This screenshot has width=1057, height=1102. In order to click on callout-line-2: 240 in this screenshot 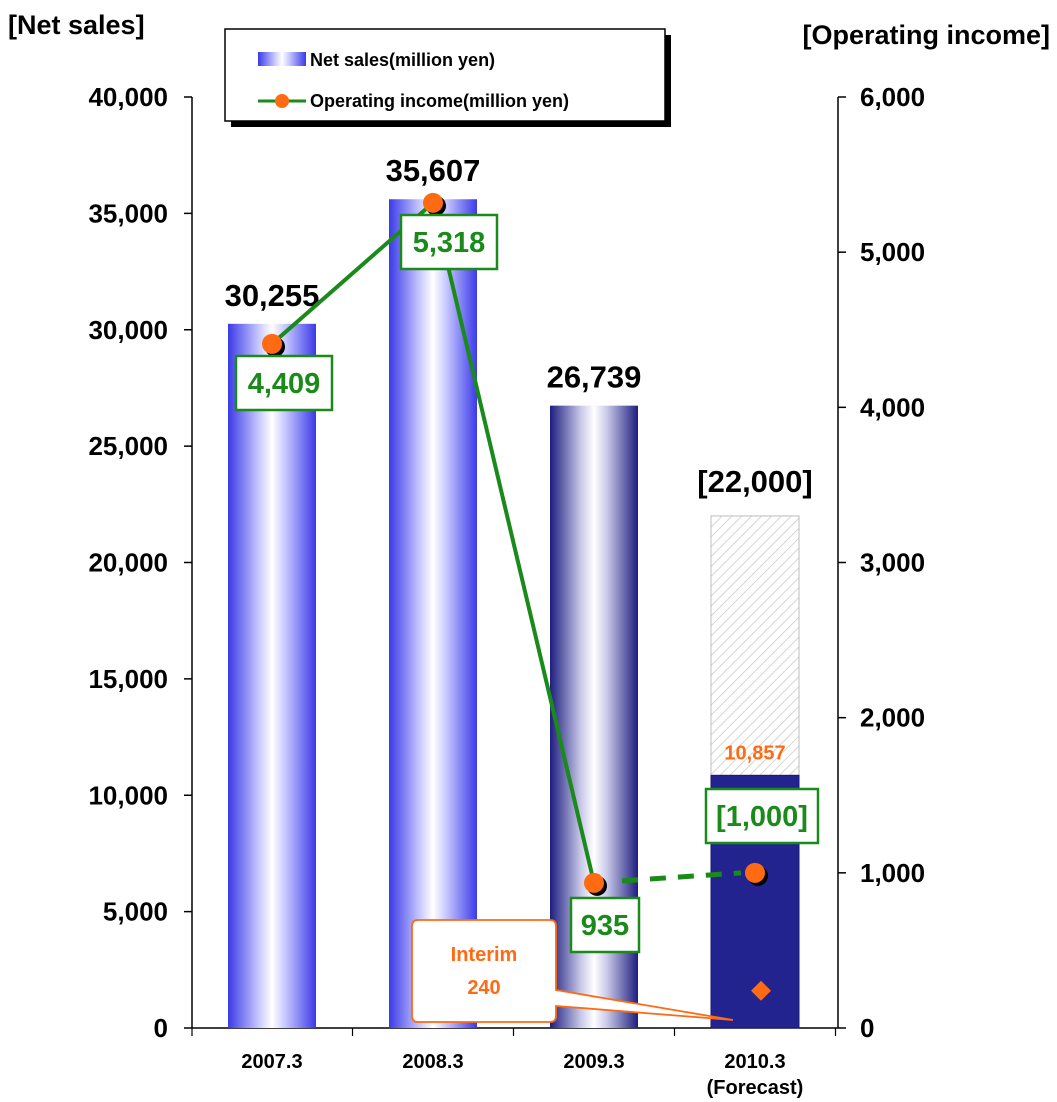, I will do `click(483, 988)`.